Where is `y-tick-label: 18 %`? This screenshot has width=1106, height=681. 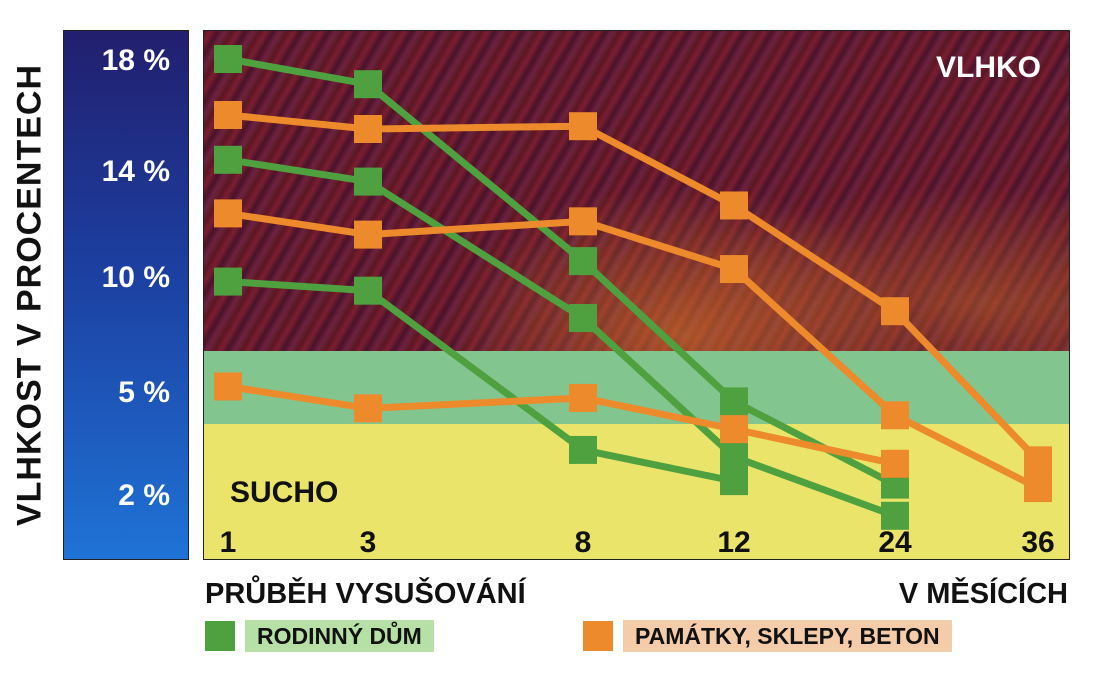
y-tick-label: 18 % is located at coordinates (135, 60).